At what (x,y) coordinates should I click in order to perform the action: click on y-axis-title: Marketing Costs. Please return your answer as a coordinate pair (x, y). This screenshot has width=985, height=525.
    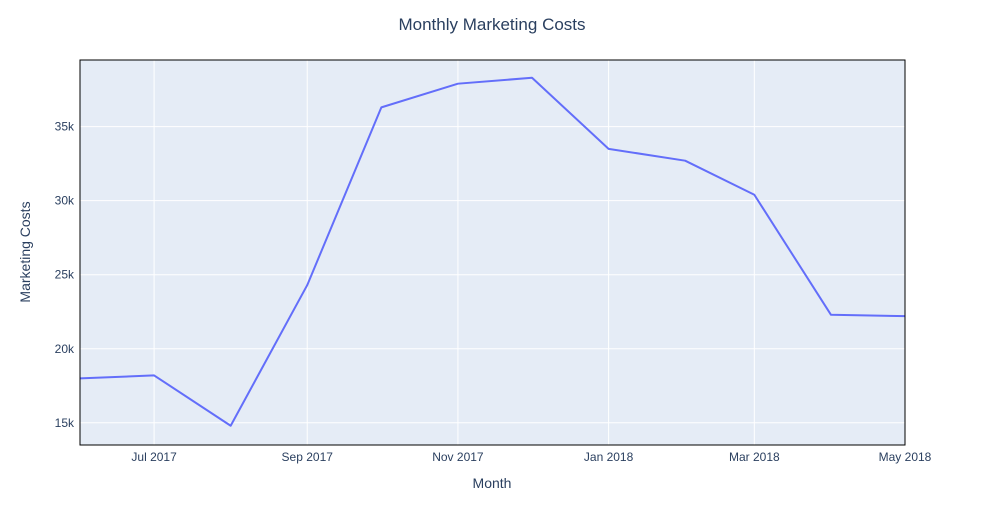
    Looking at the image, I should click on (25, 251).